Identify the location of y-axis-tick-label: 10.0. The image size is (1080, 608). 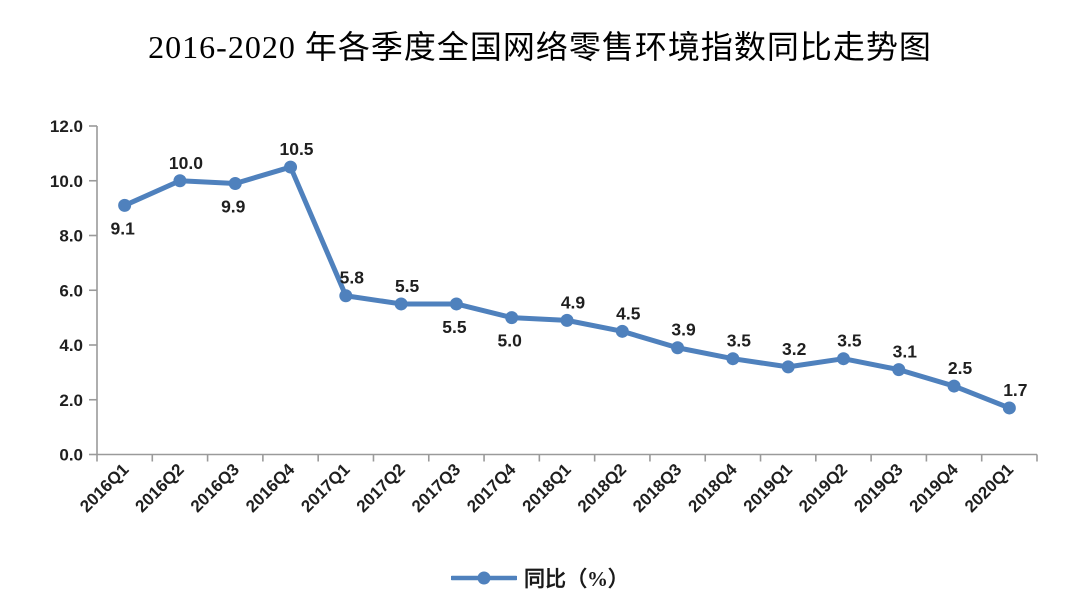
(66, 181).